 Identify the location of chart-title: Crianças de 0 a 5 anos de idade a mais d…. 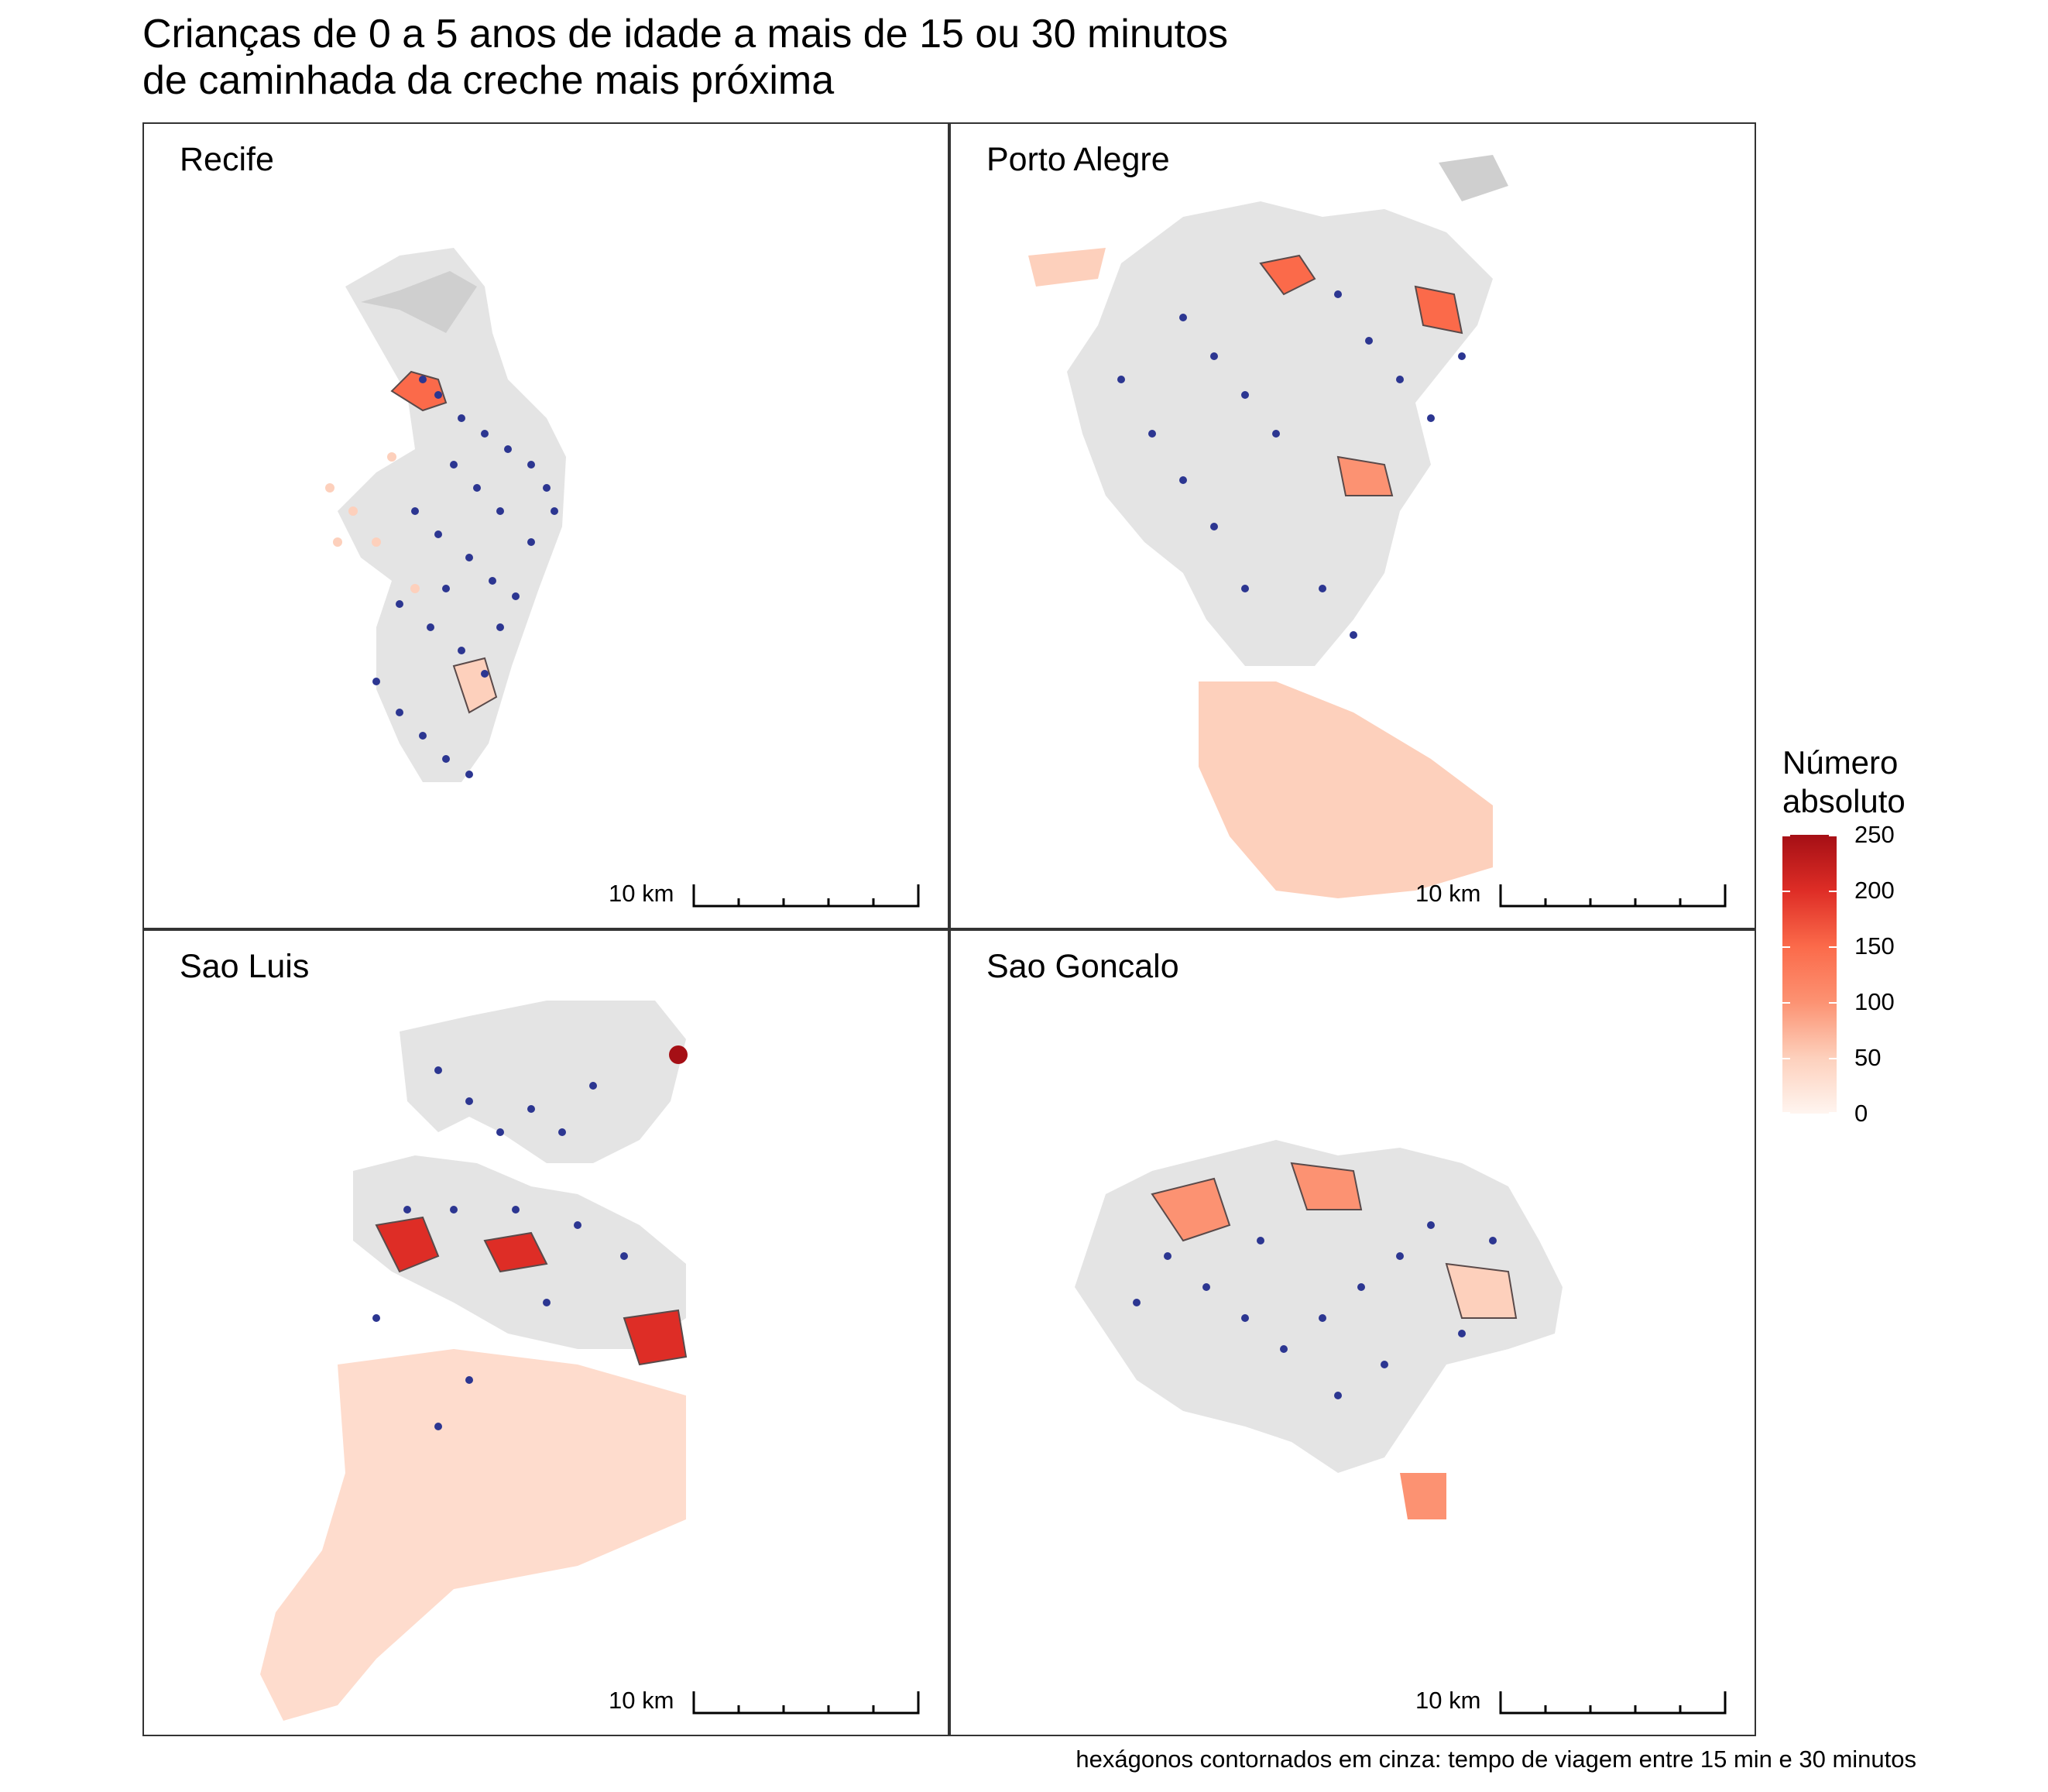
(685, 57).